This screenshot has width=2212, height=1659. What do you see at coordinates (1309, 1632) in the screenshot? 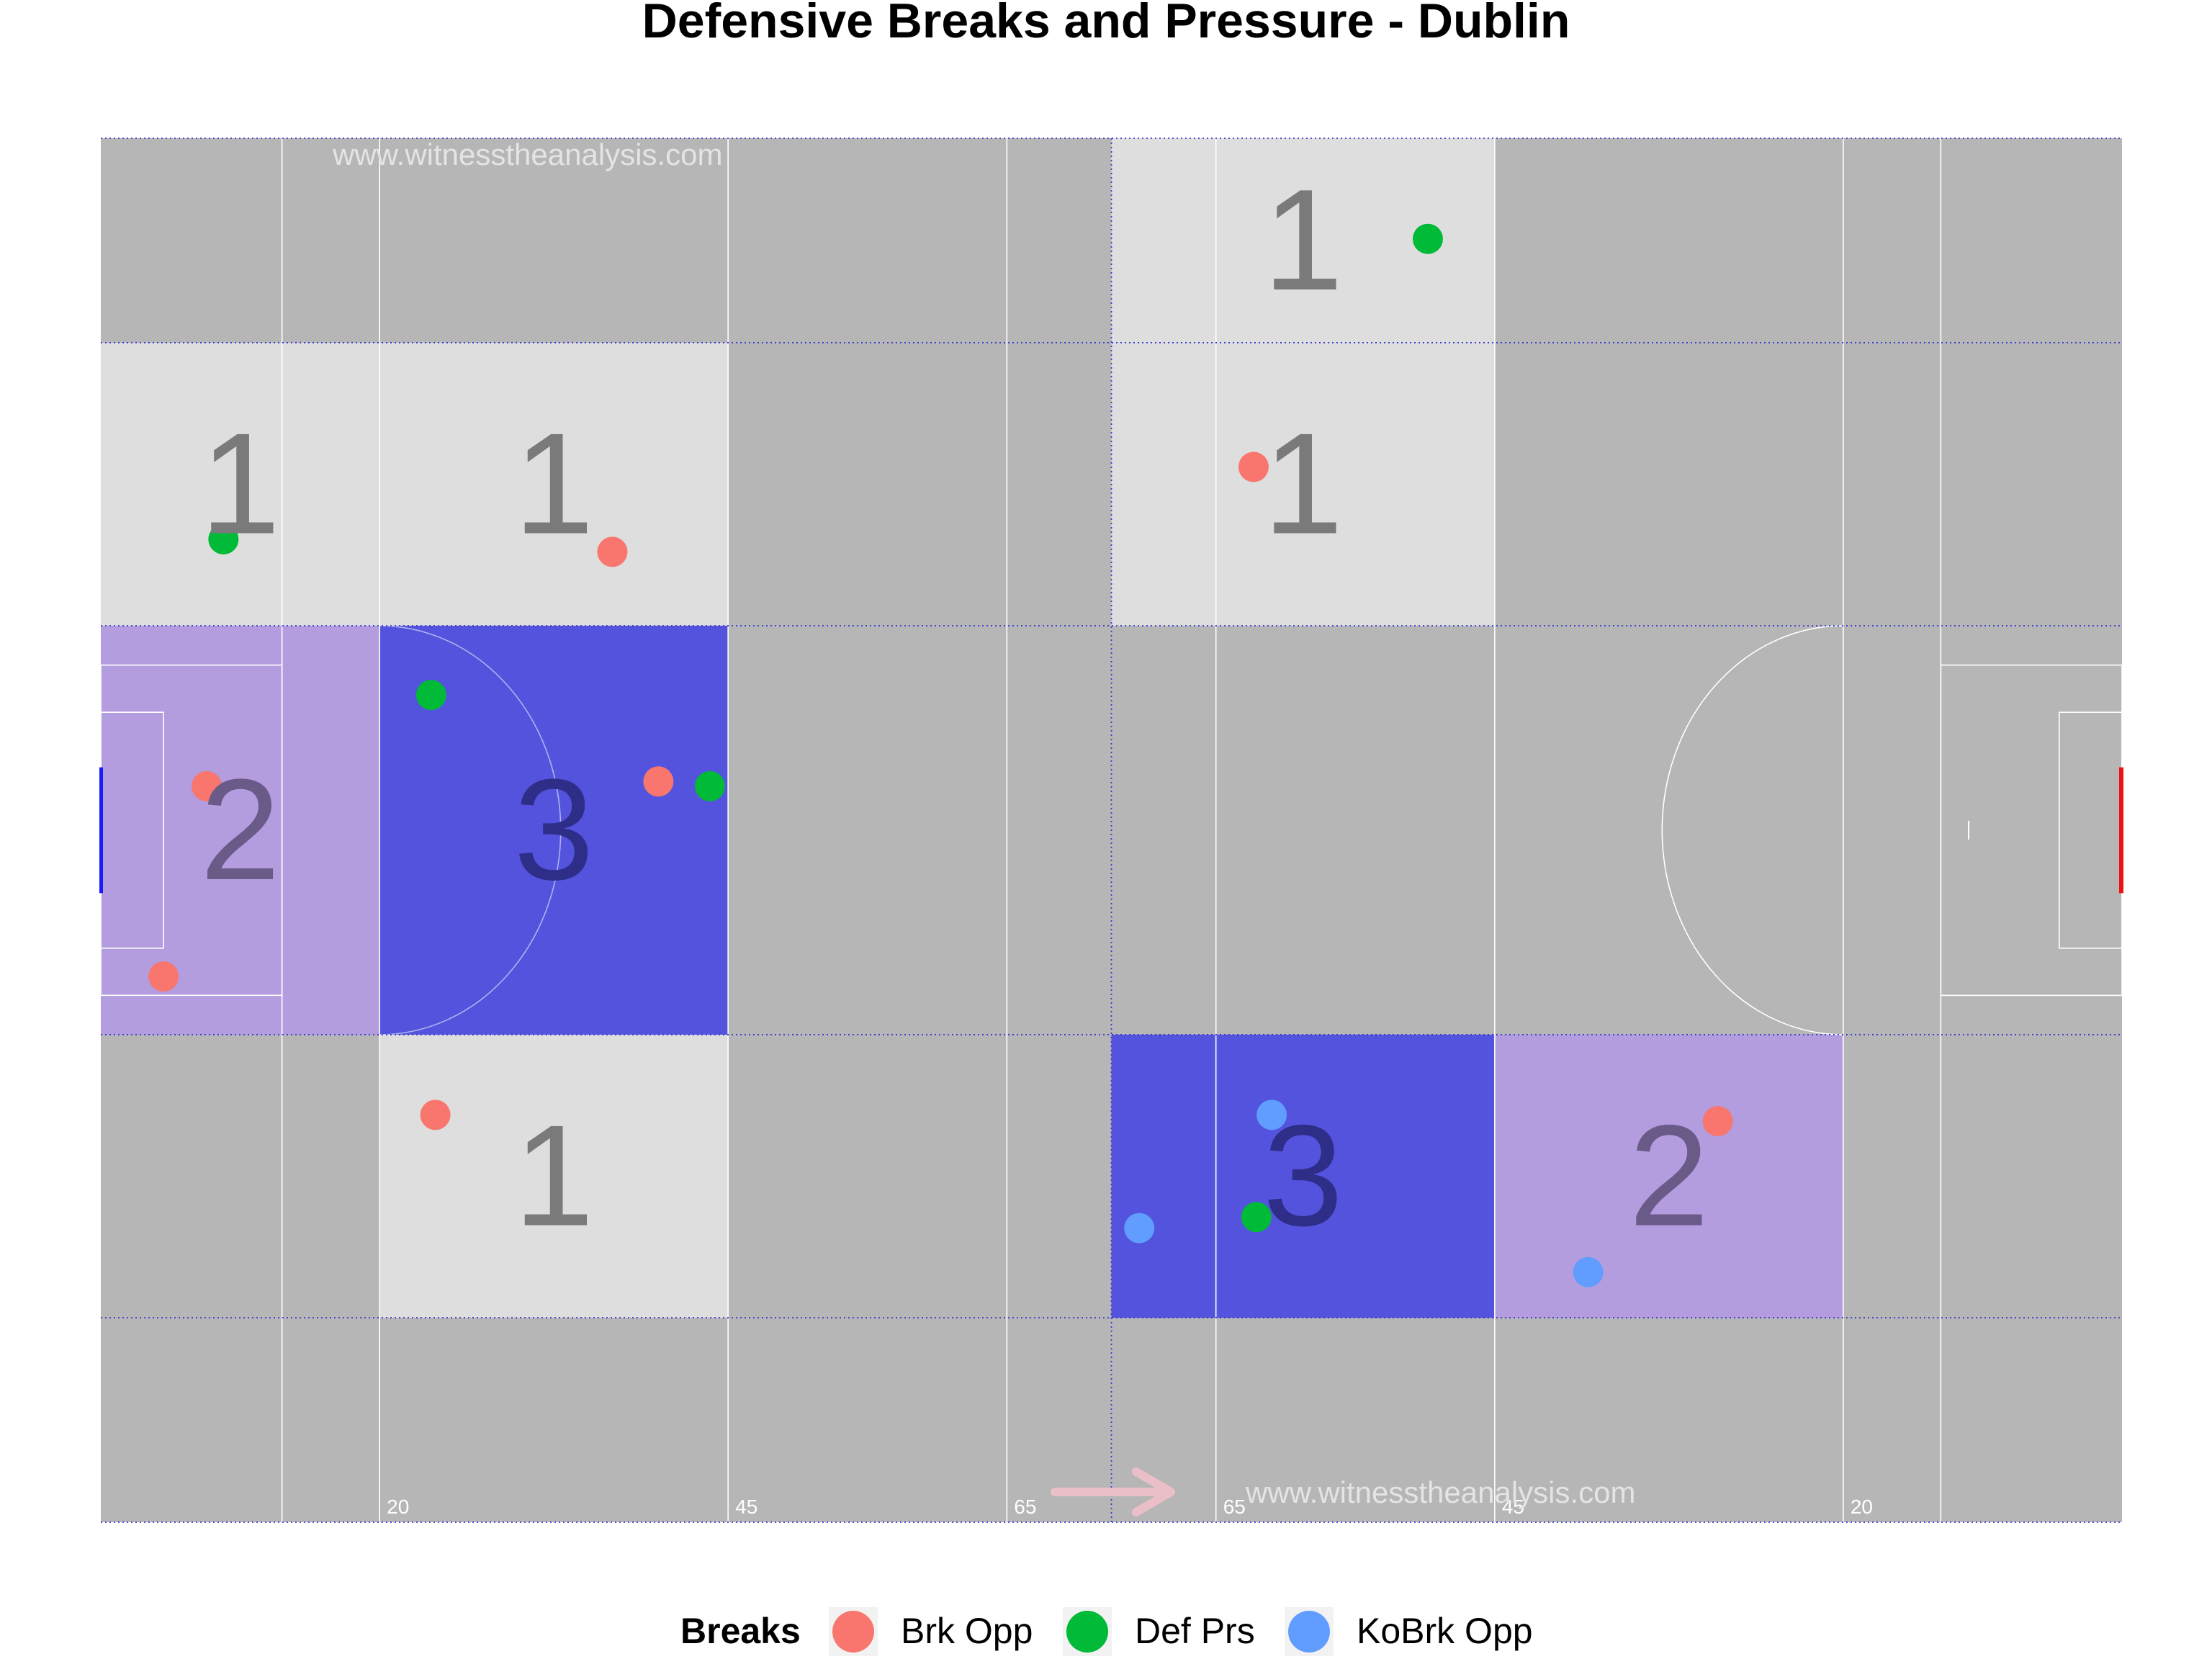
I see `legend-key-kobrk-opp` at bounding box center [1309, 1632].